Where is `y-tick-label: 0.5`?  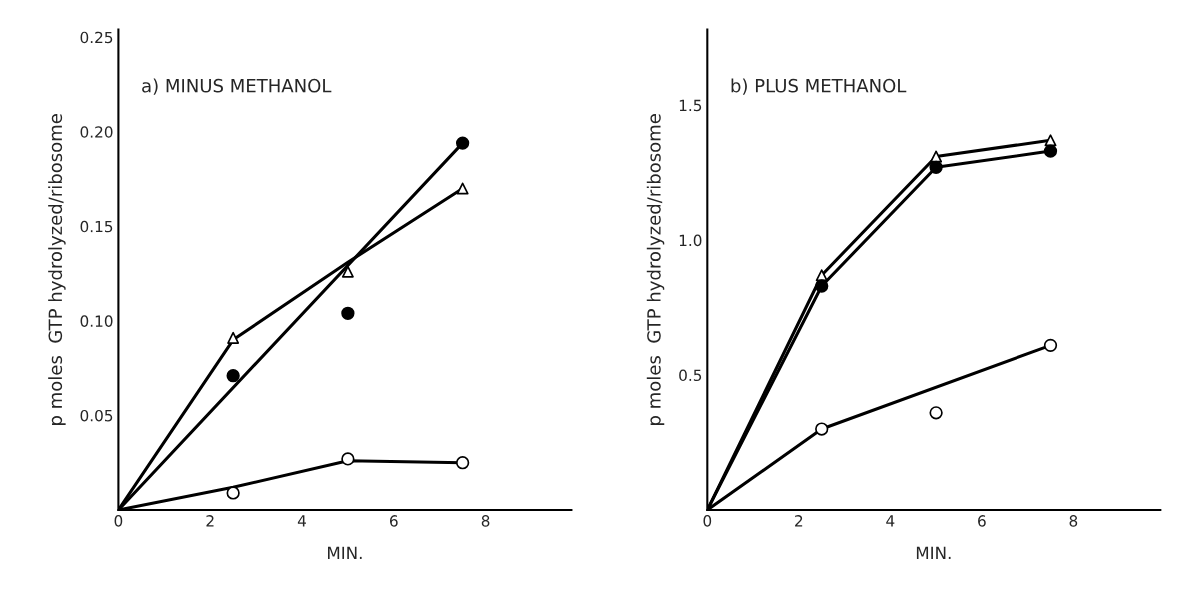 y-tick-label: 0.5 is located at coordinates (690, 375).